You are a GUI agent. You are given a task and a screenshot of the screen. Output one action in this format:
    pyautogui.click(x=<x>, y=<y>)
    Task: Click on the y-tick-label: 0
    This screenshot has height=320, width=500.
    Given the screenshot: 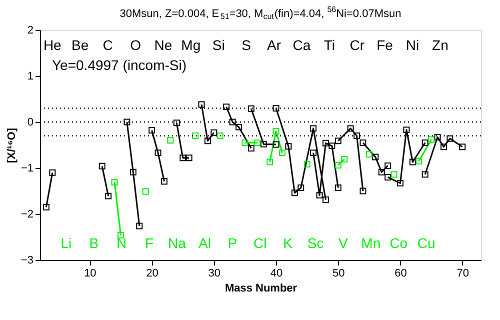 What is the action you would take?
    pyautogui.click(x=30, y=122)
    